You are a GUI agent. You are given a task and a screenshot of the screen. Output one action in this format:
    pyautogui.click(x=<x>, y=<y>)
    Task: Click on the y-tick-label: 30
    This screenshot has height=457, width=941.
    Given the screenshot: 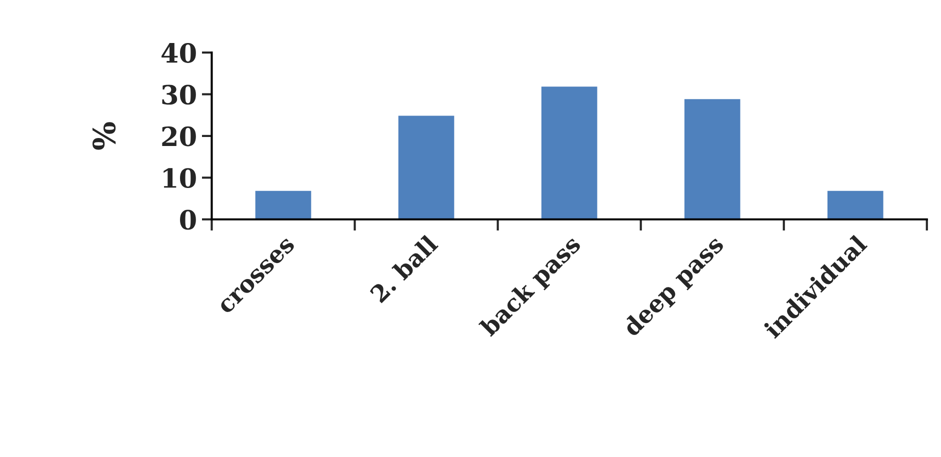 What is the action you would take?
    pyautogui.click(x=179, y=94)
    